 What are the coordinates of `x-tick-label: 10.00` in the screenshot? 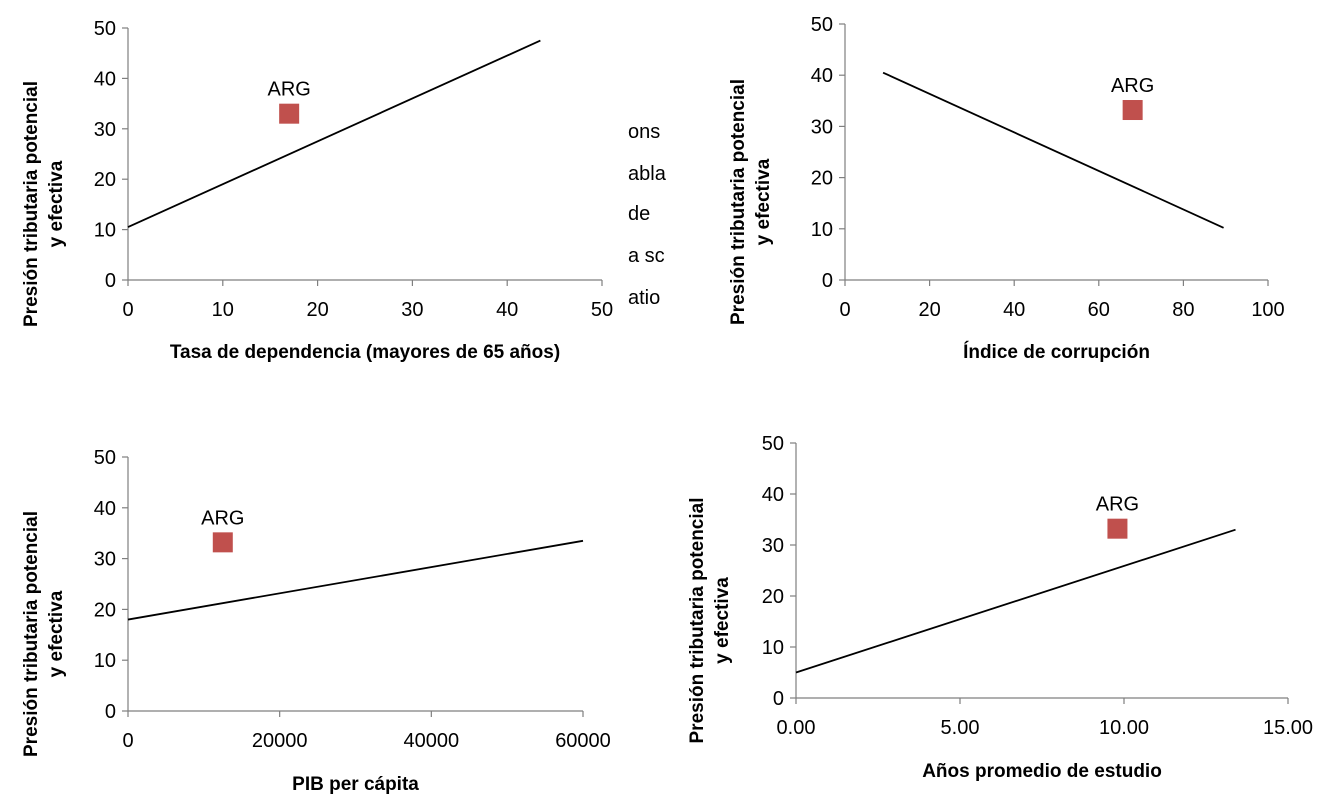 It's located at (1124, 728).